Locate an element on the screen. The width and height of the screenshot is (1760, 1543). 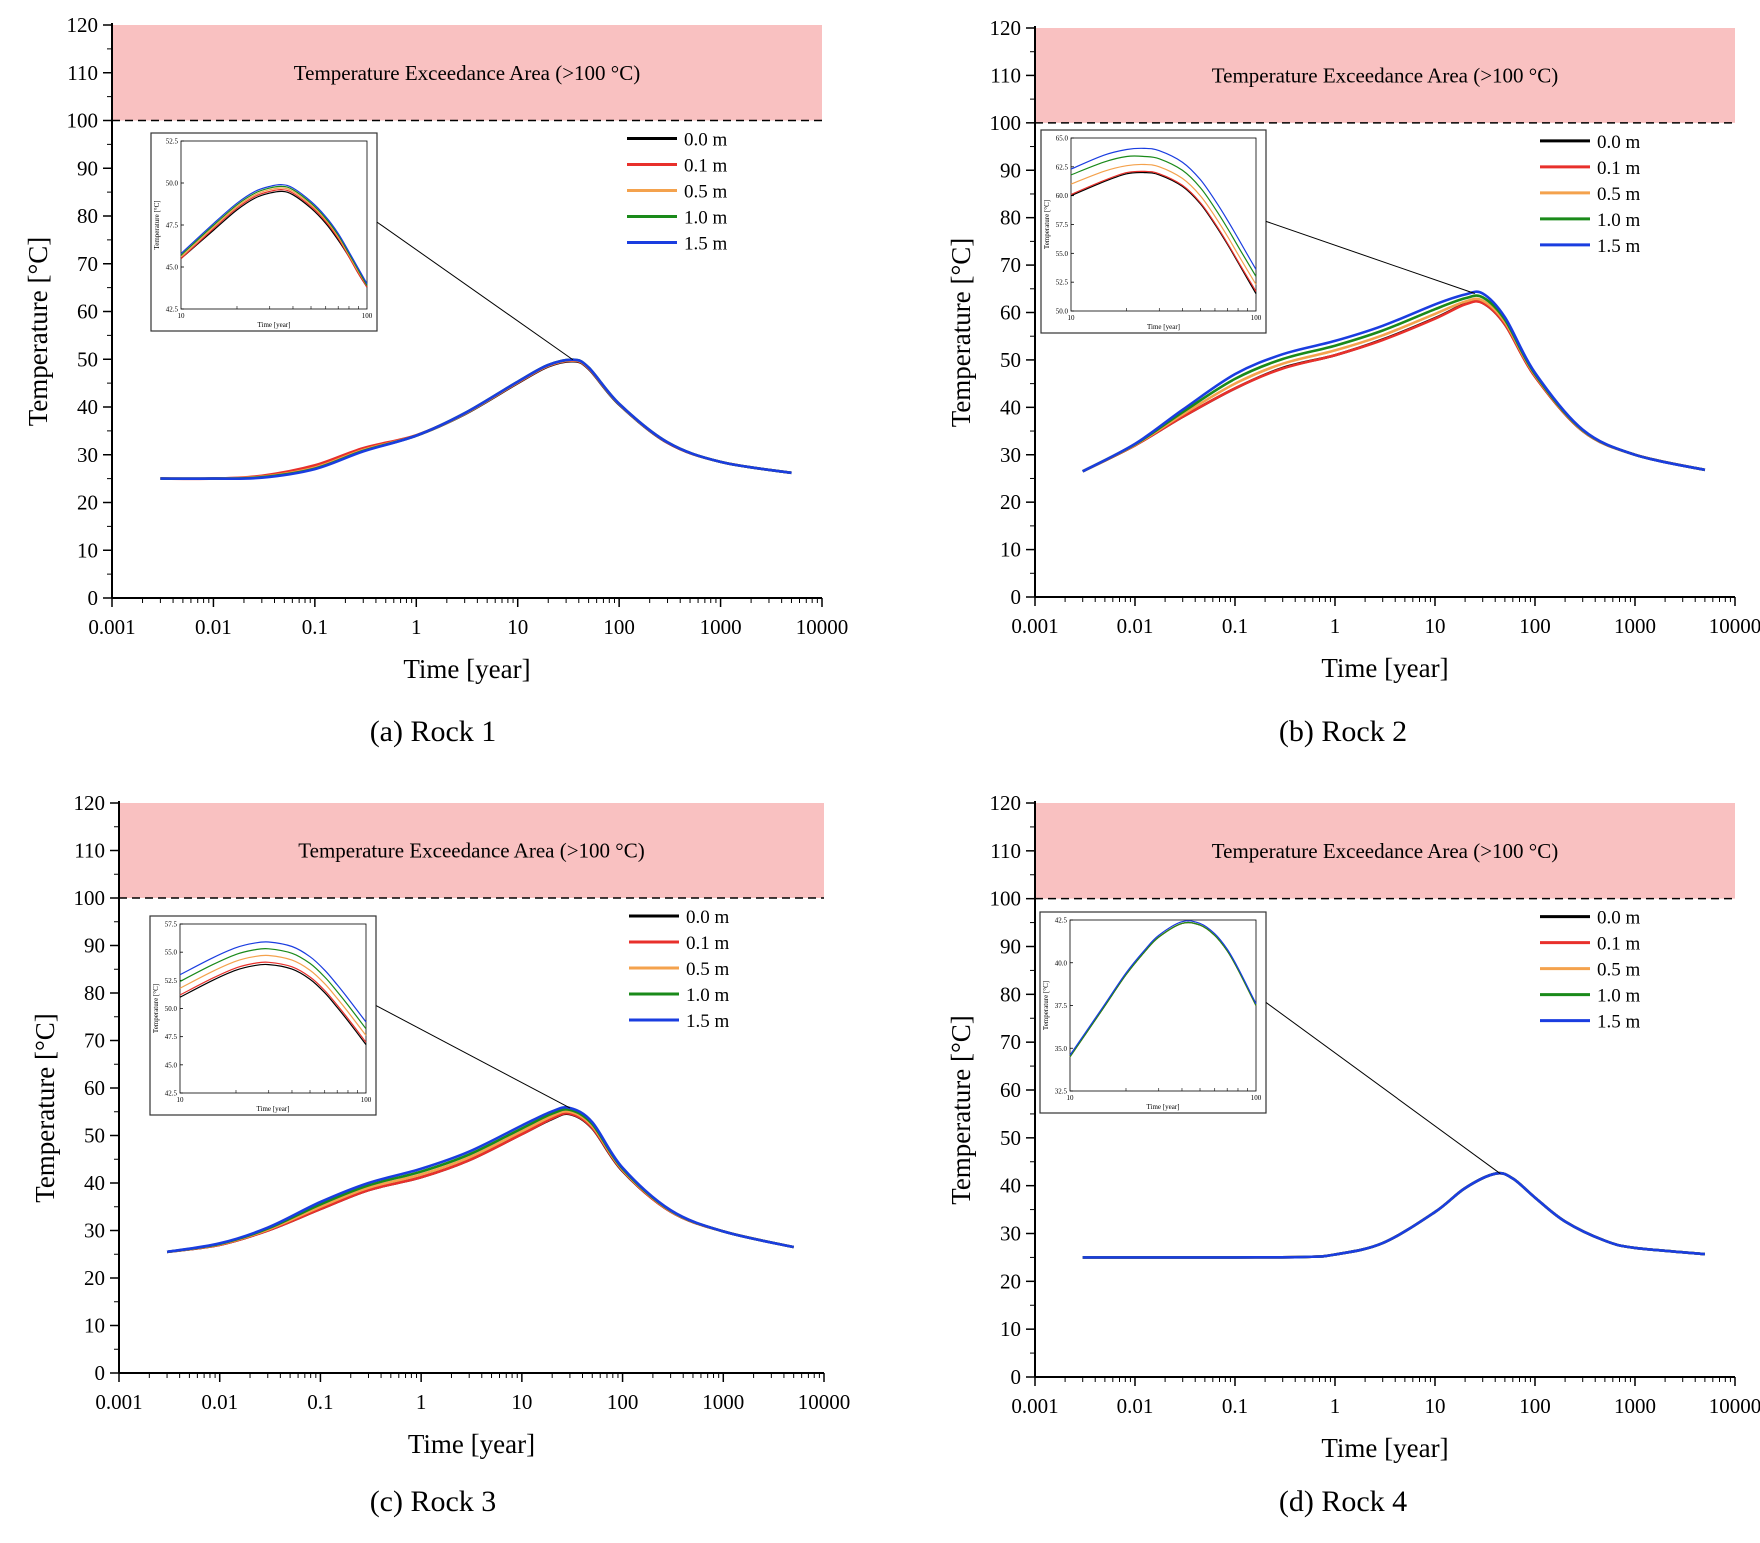
series-line-0-1-m is located at coordinates (476, 420).